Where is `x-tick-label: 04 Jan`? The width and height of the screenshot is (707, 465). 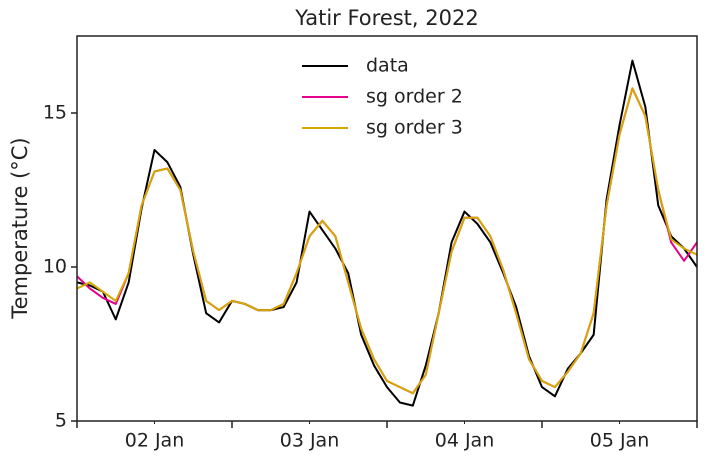
x-tick-label: 04 Jan is located at coordinates (465, 441).